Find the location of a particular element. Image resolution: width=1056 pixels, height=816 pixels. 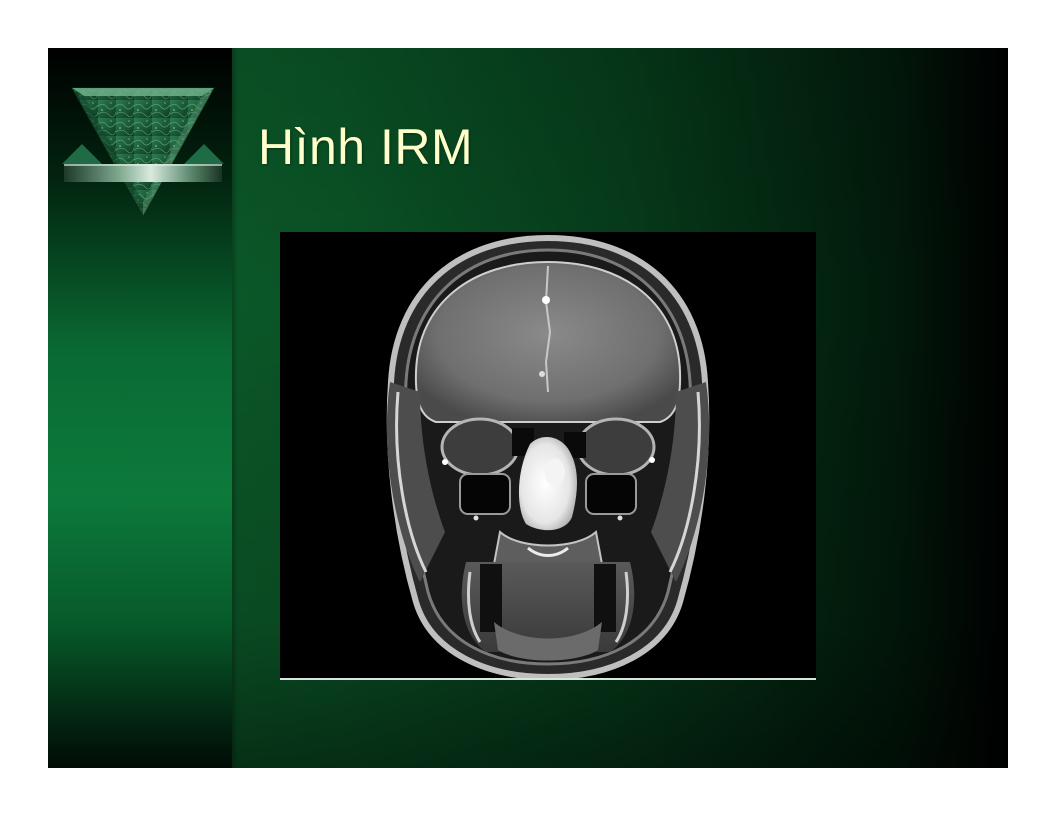

slide-title: Hình IRM is located at coordinates (366, 147).